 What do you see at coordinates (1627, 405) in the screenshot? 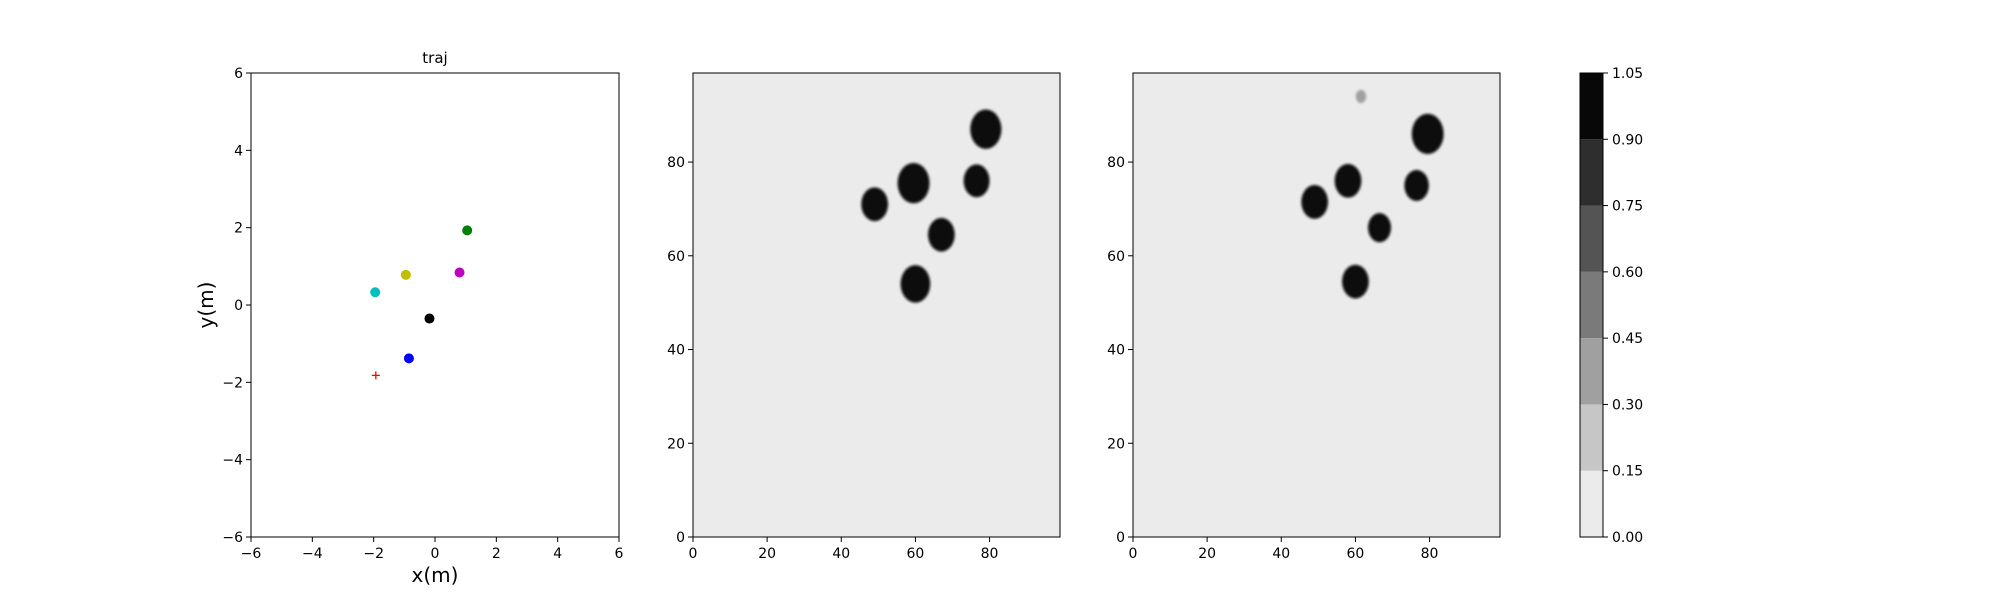
I see `colorbar-tick-label: 0.30` at bounding box center [1627, 405].